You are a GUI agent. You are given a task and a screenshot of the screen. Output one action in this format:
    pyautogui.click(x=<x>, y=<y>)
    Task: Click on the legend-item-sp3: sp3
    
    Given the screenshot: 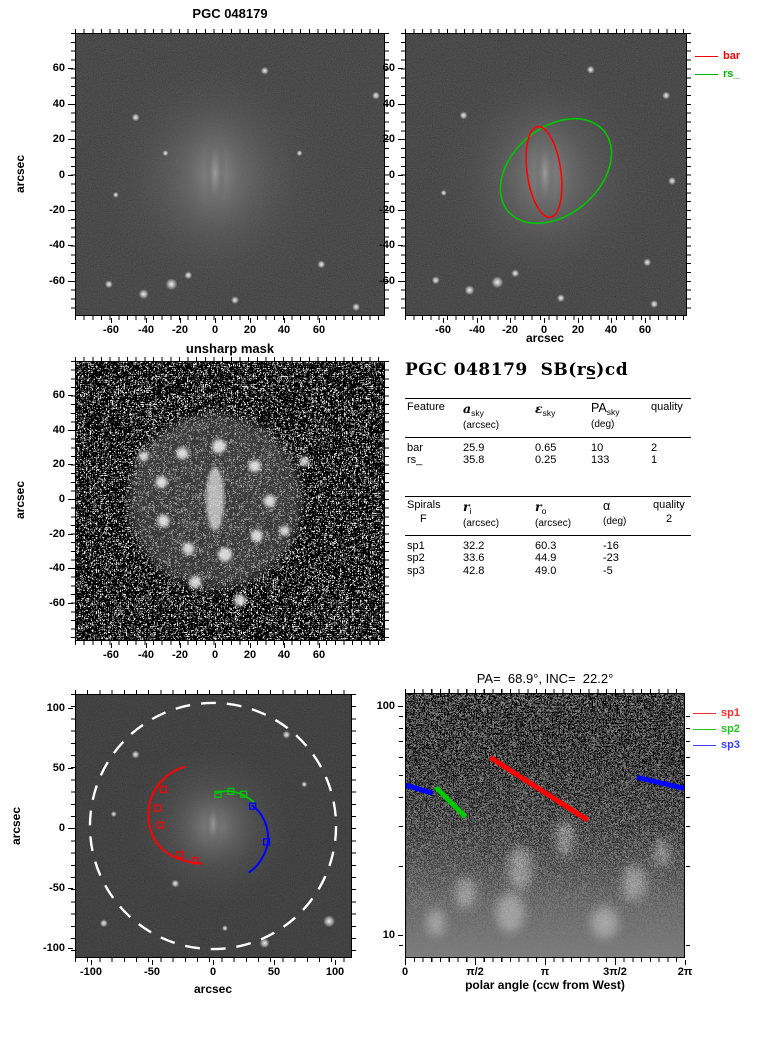 What is the action you would take?
    pyautogui.click(x=716, y=745)
    